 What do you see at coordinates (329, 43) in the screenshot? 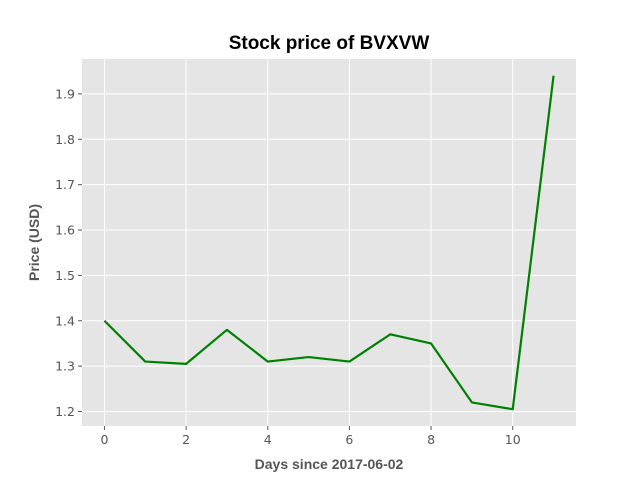
I see `chart-title: Stock price of BVXVW` at bounding box center [329, 43].